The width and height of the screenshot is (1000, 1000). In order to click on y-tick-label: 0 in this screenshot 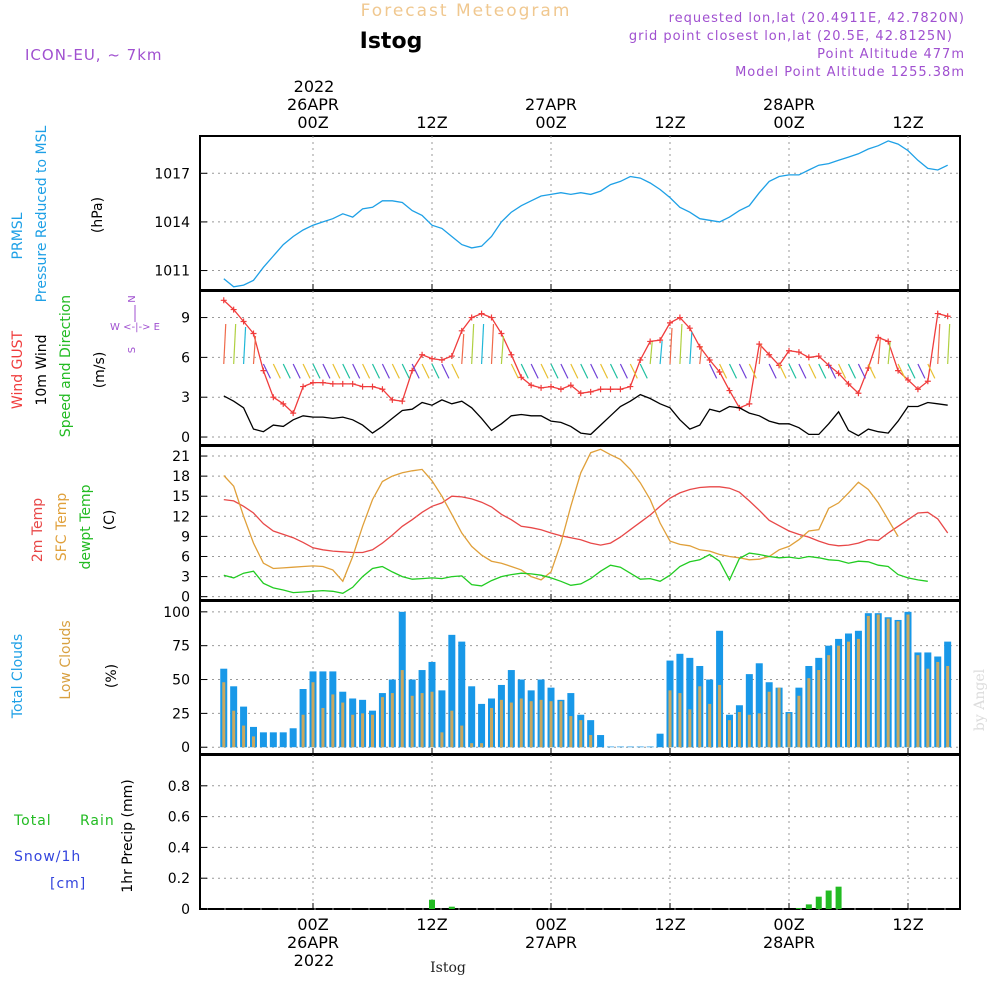, I will do `click(185, 438)`.